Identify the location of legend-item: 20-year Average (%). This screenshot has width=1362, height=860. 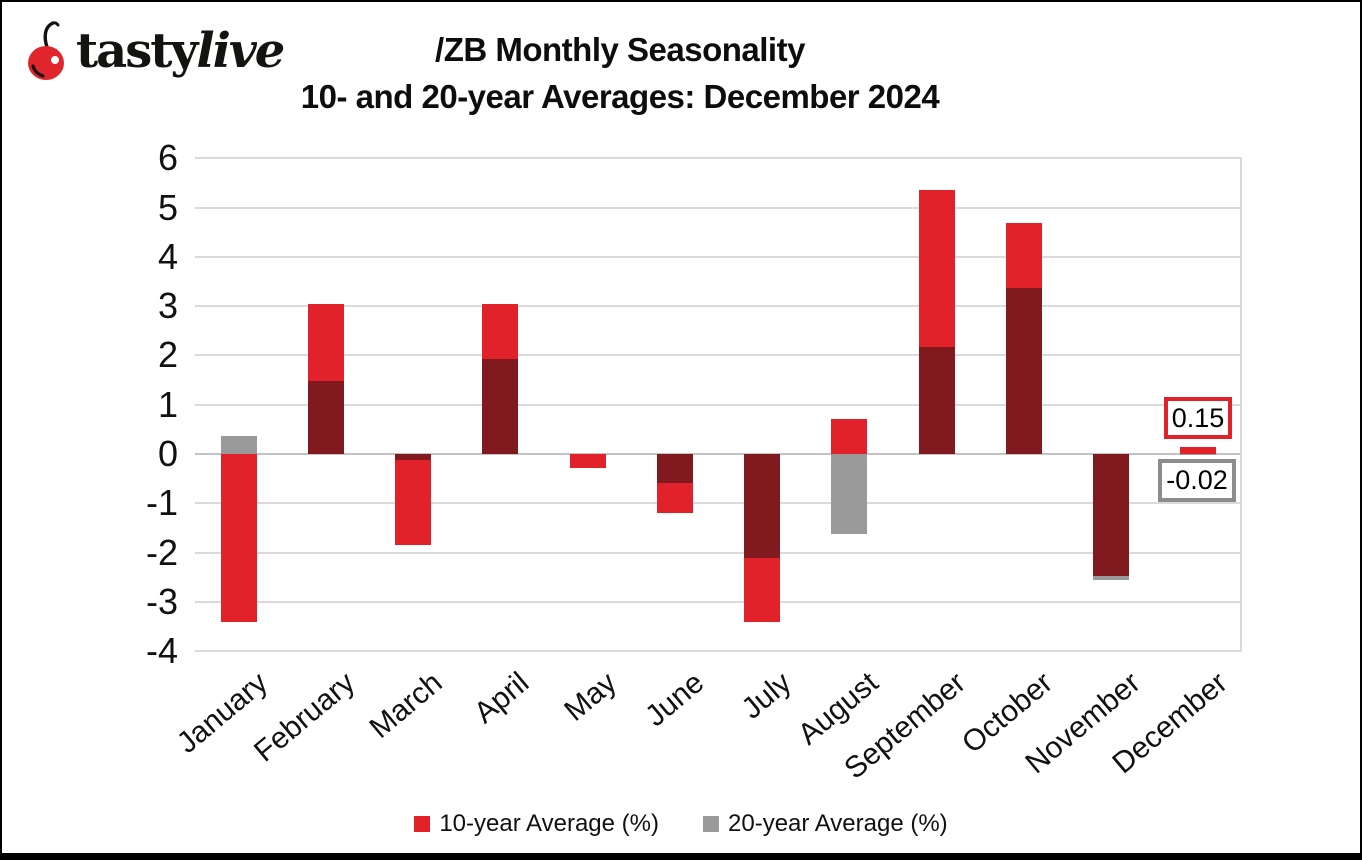
(825, 824).